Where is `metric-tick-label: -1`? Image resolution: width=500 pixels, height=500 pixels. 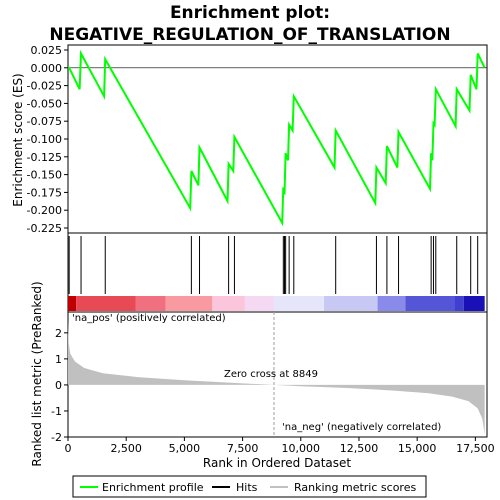 metric-tick-label: -1 is located at coordinates (56, 411).